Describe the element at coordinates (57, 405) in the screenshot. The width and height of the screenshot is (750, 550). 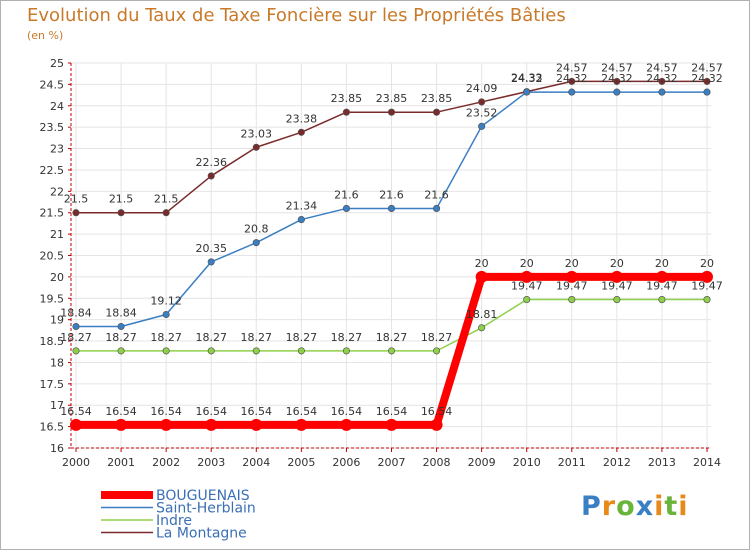
I see `y-tick-label: 17` at that location.